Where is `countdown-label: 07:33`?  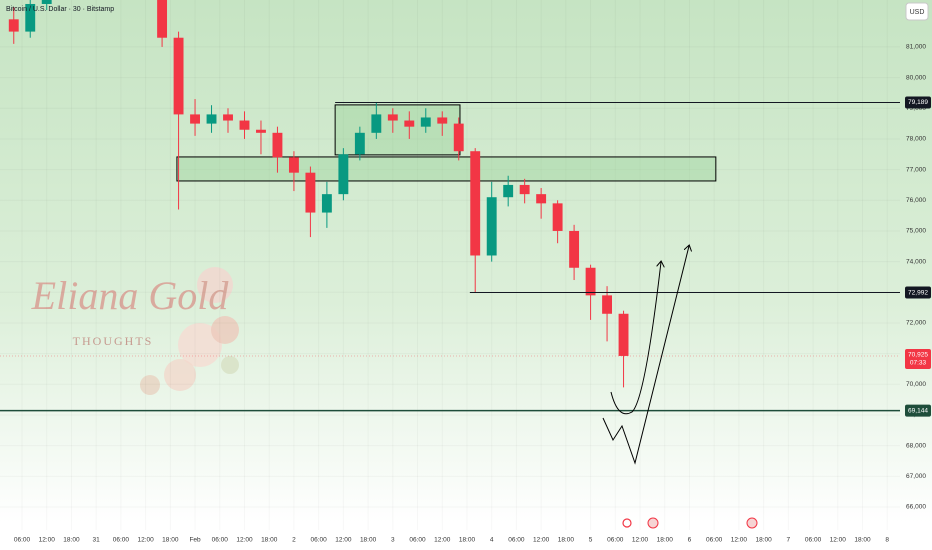
countdown-label: 07:33 is located at coordinates (918, 363).